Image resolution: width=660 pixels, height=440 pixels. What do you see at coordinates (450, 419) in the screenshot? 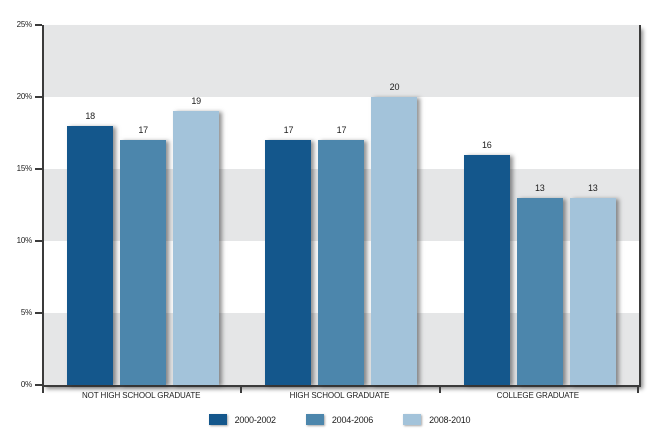
I see `legend-label: 2008-2010` at bounding box center [450, 419].